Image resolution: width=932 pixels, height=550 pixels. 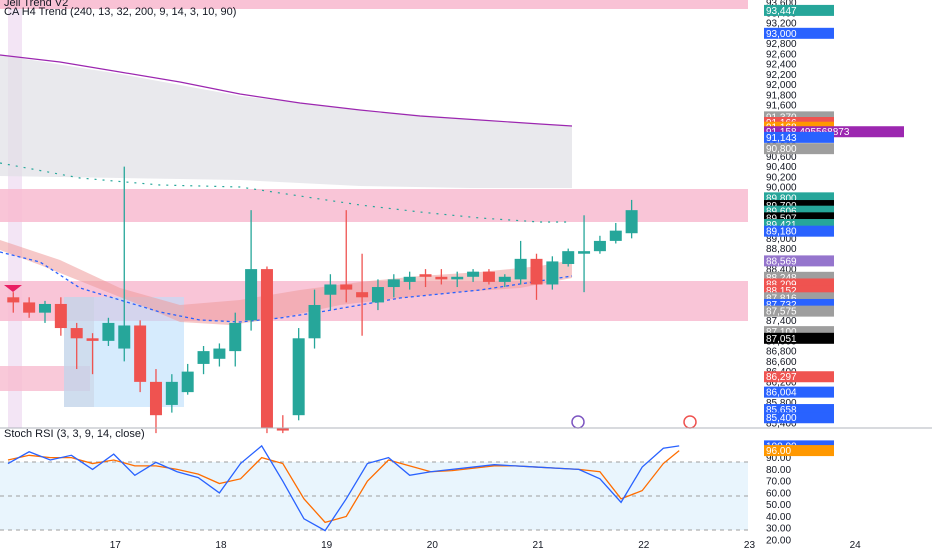 I want to click on price-tag-label: 91,143, so click(x=781, y=138).